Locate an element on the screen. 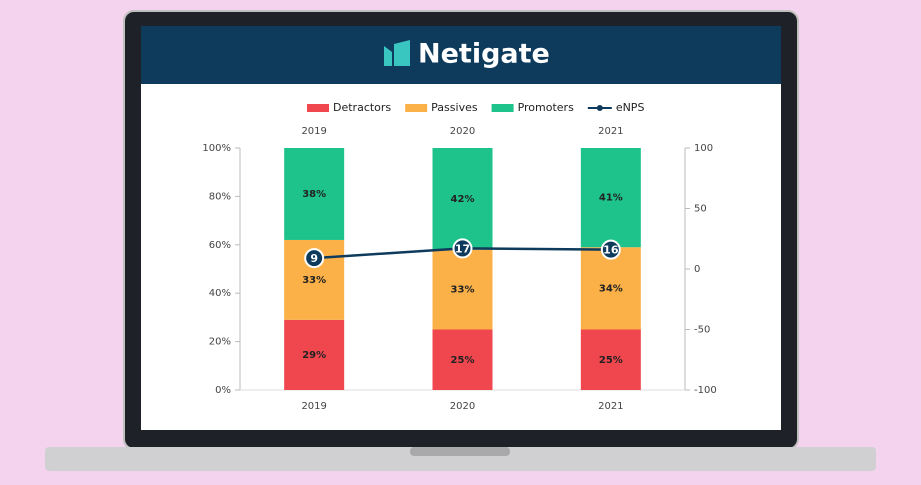 This screenshot has height=485, width=921. x-tick-label: 2021 is located at coordinates (610, 406).